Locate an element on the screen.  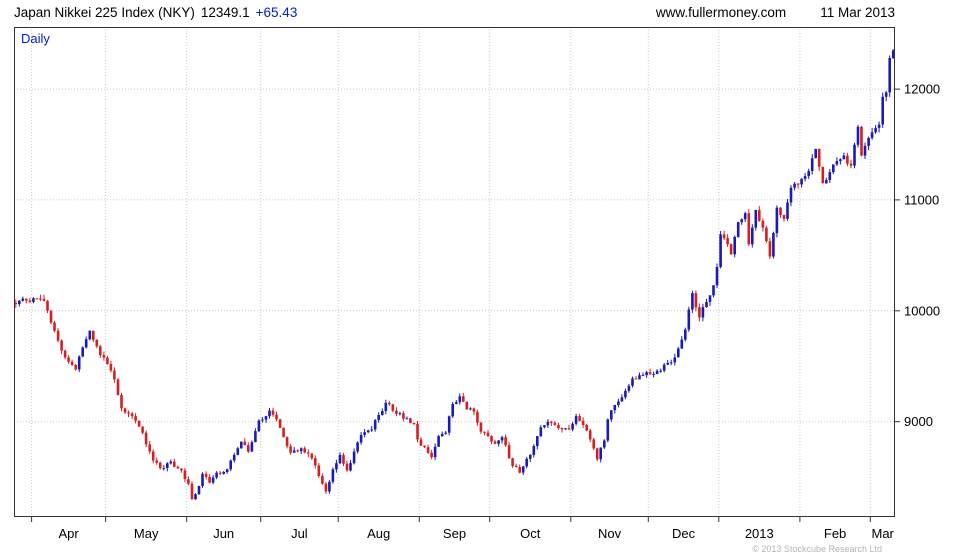
x-tick-label: Sep is located at coordinates (454, 533).